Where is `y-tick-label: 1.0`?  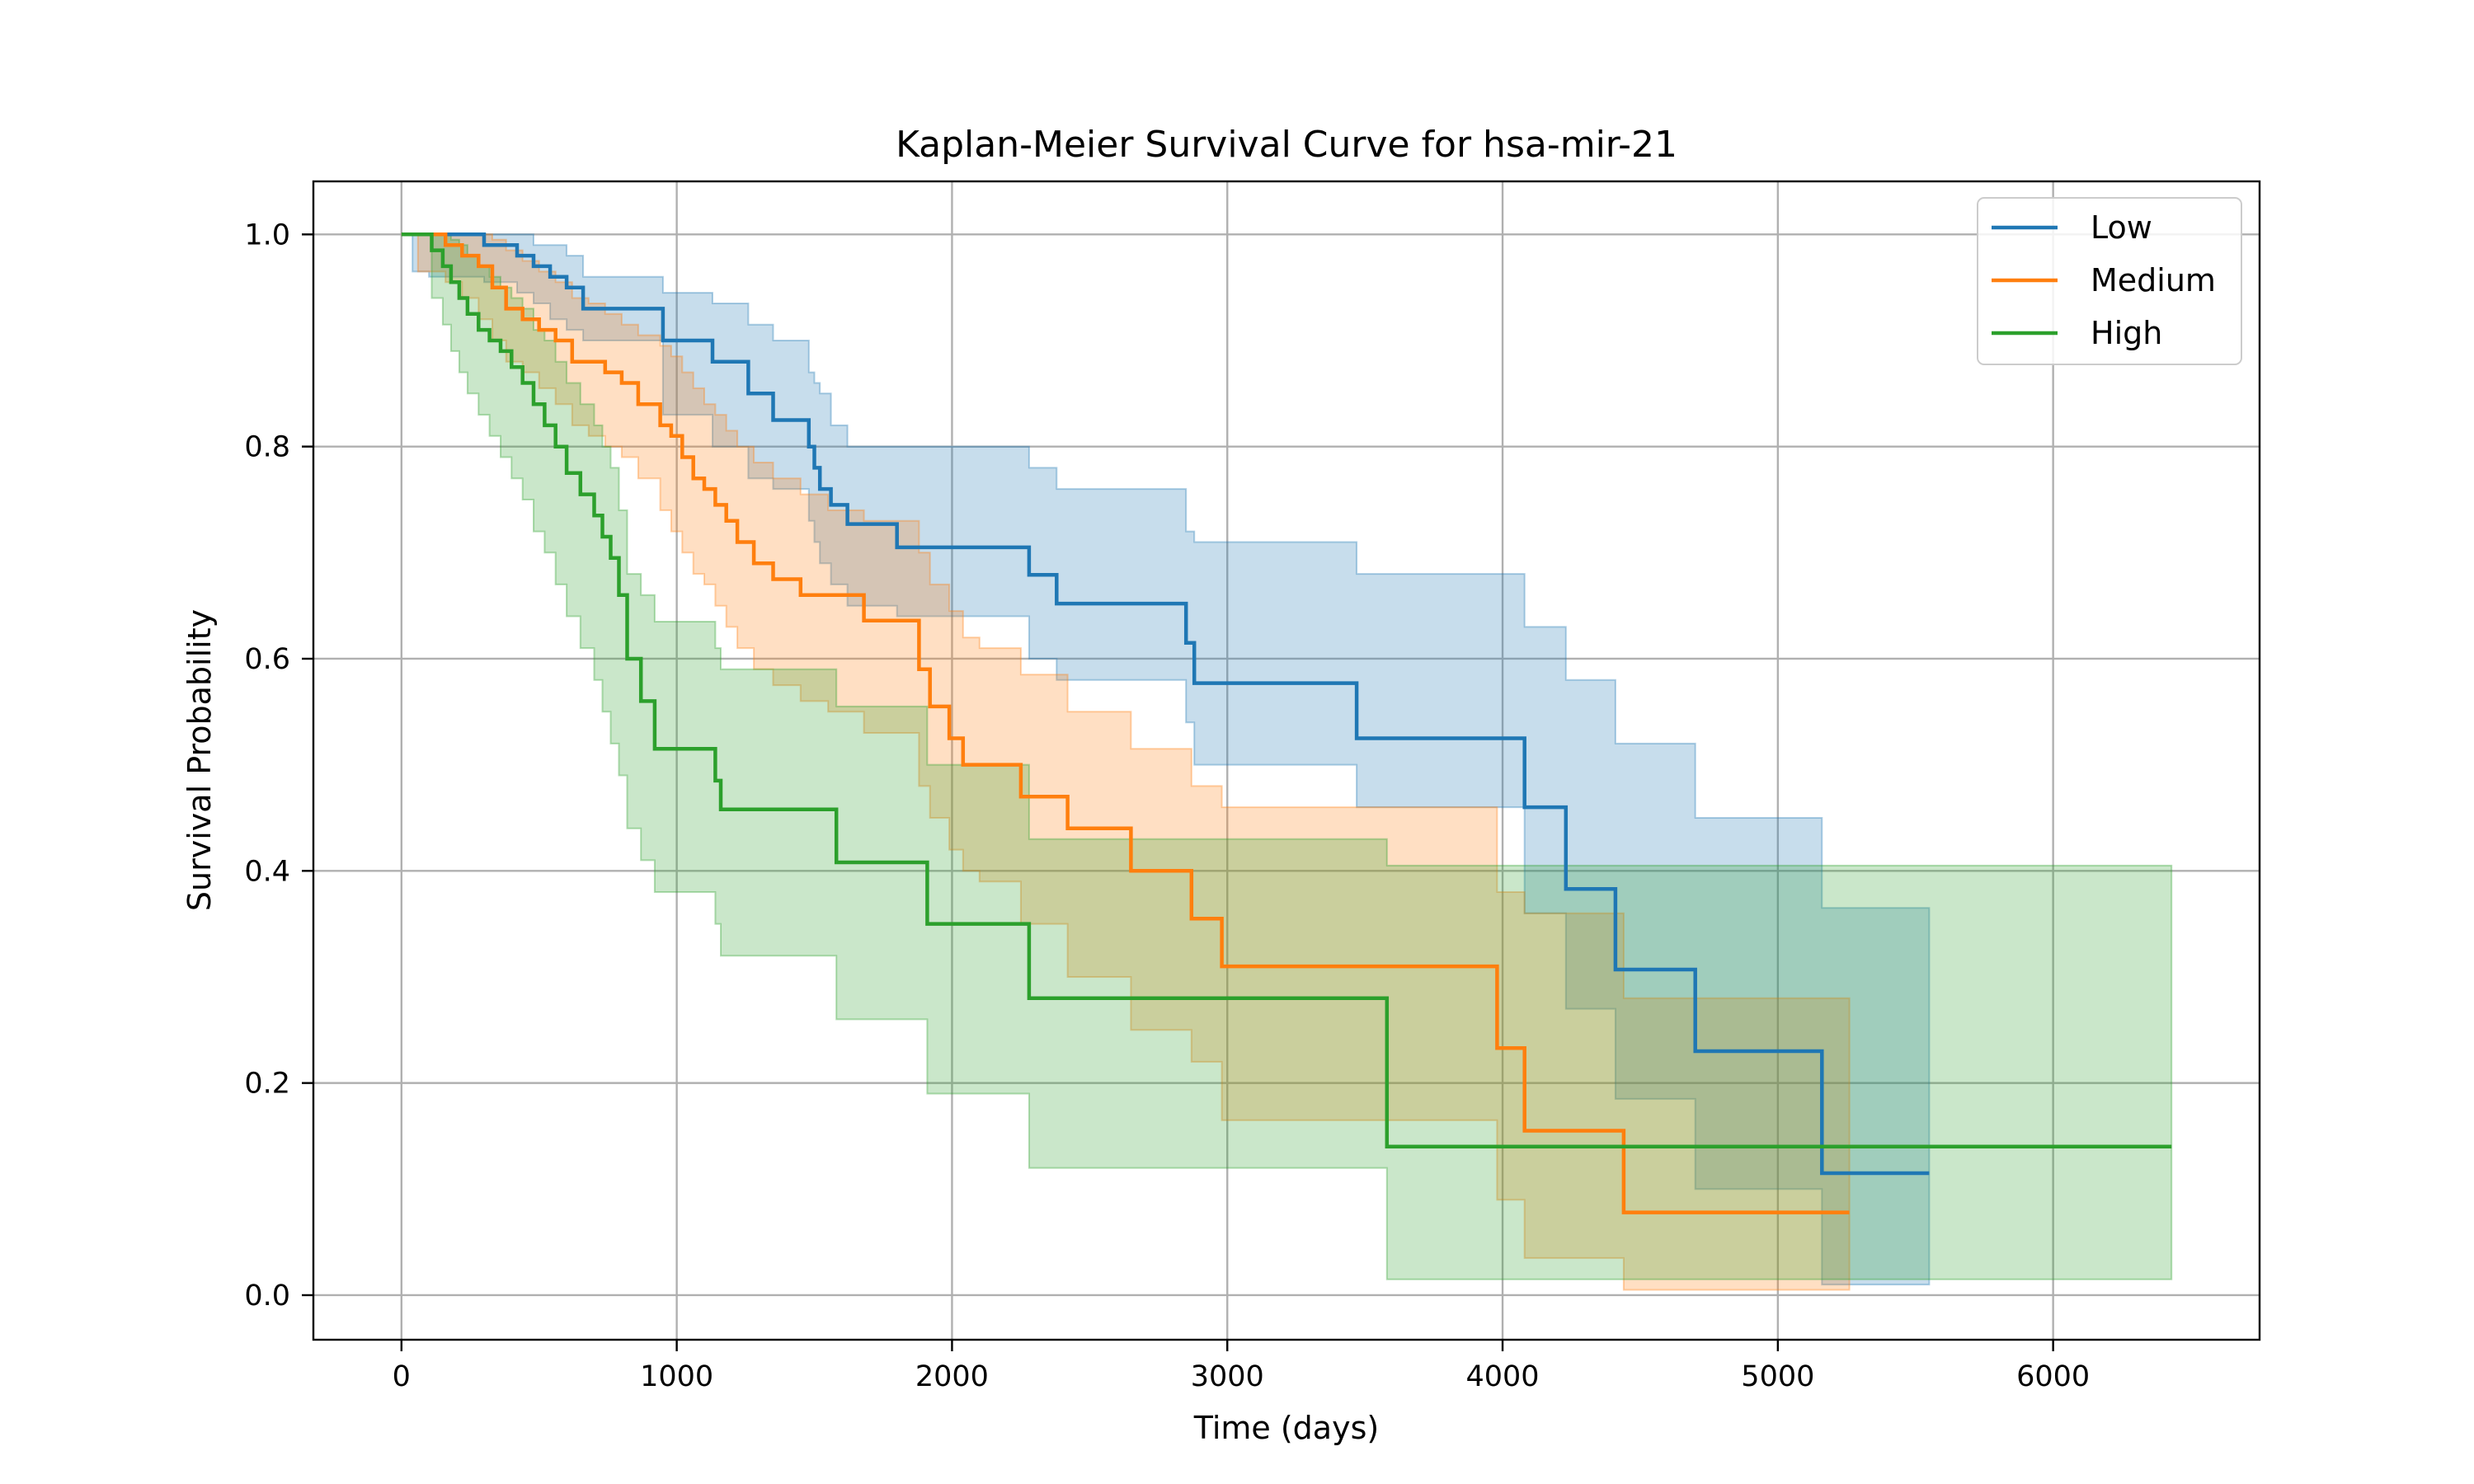 y-tick-label: 1.0 is located at coordinates (267, 235).